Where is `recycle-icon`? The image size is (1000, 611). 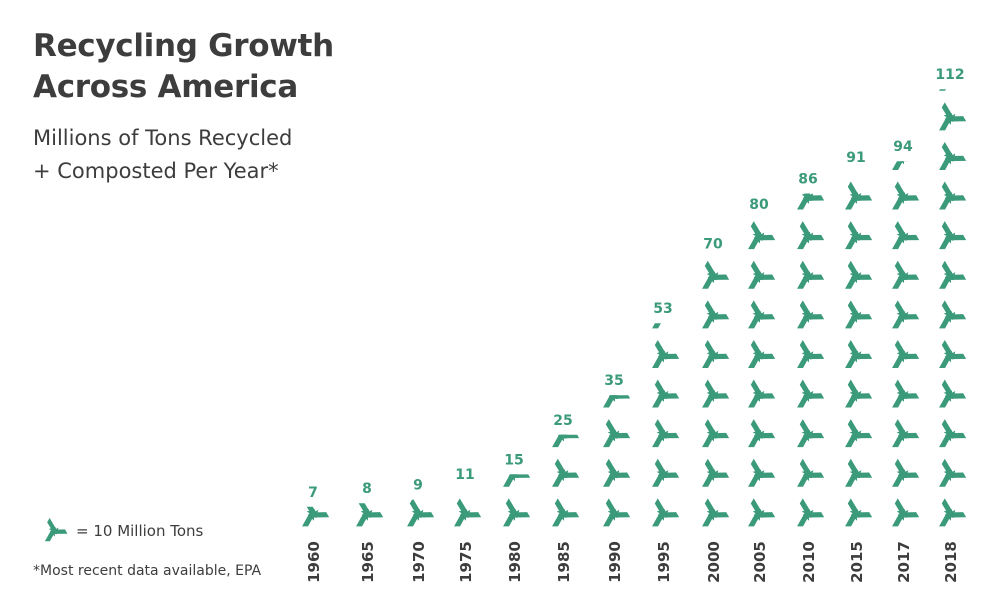 recycle-icon is located at coordinates (56, 529).